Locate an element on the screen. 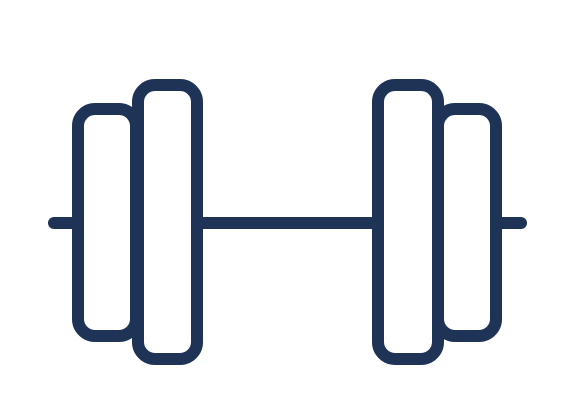 The width and height of the screenshot is (574, 414). left-outer-plate is located at coordinates (107, 222).